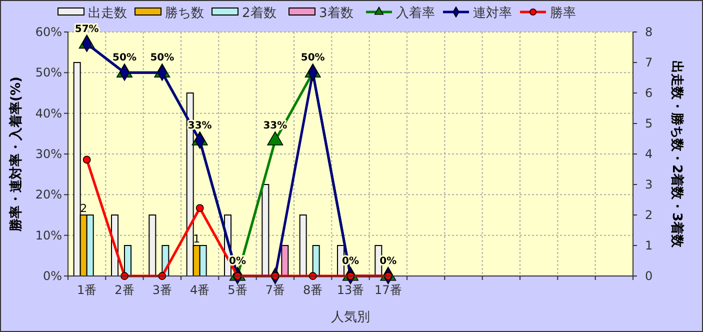 The width and height of the screenshot is (703, 332). Describe the element at coordinates (52, 276) in the screenshot. I see `y-tick-label: 0%` at that location.